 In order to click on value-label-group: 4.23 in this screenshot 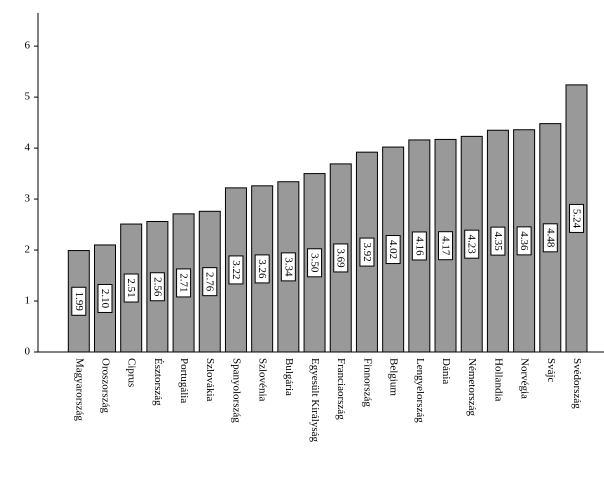, I will do `click(472, 244)`.